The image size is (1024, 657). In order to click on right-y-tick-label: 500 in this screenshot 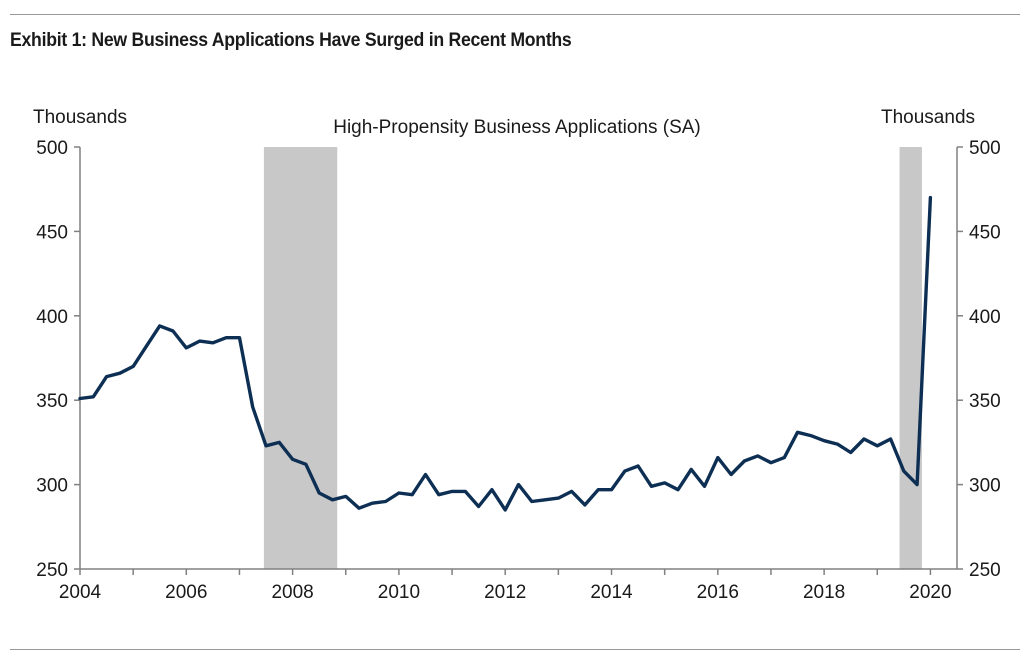, I will do `click(985, 148)`.